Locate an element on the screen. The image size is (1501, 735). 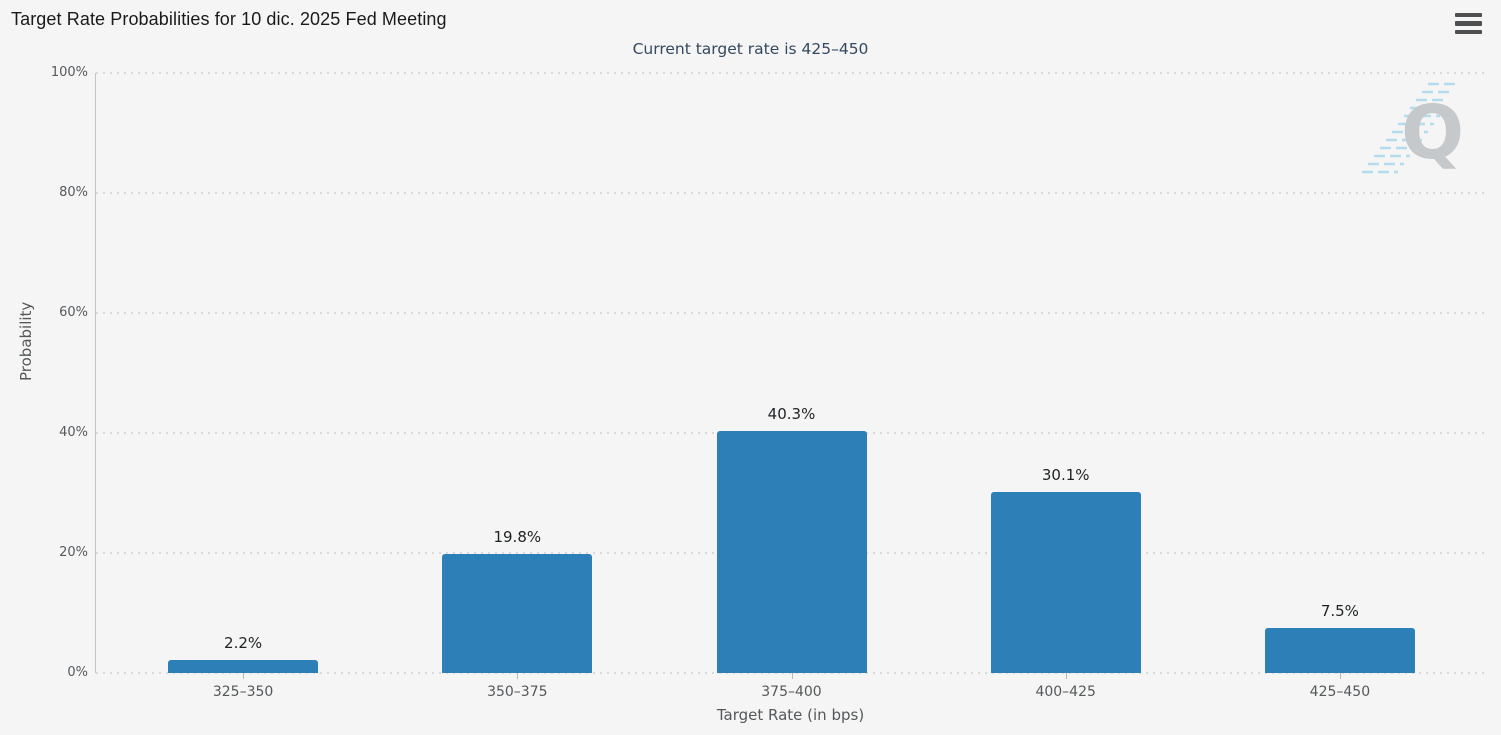
y-tick-label: 0% is located at coordinates (77, 672).